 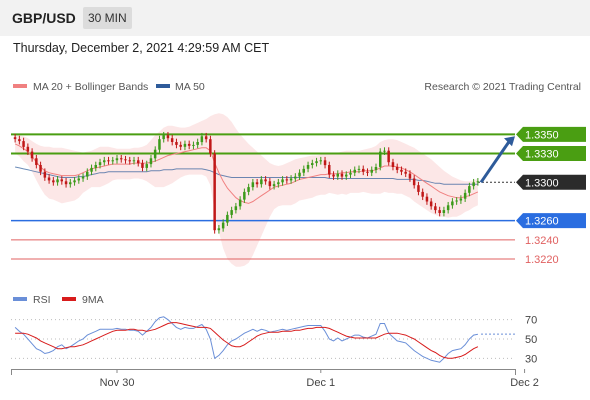 What do you see at coordinates (509, 141) in the screenshot?
I see `forecast-arrow-head` at bounding box center [509, 141].